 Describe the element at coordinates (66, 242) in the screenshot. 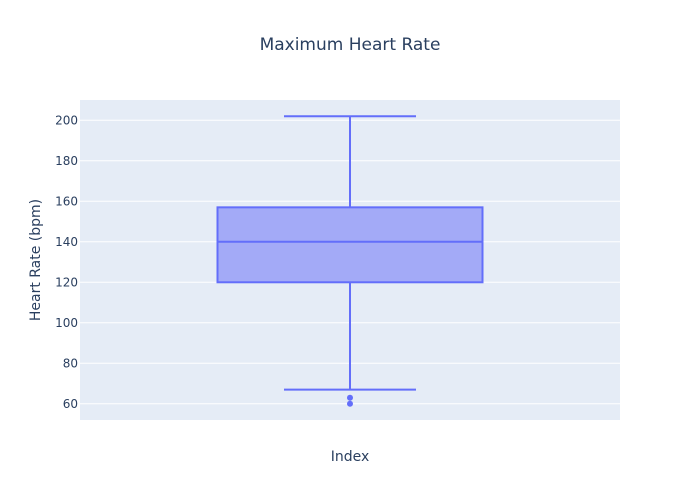

I see `y-tick-label-140: 140` at that location.